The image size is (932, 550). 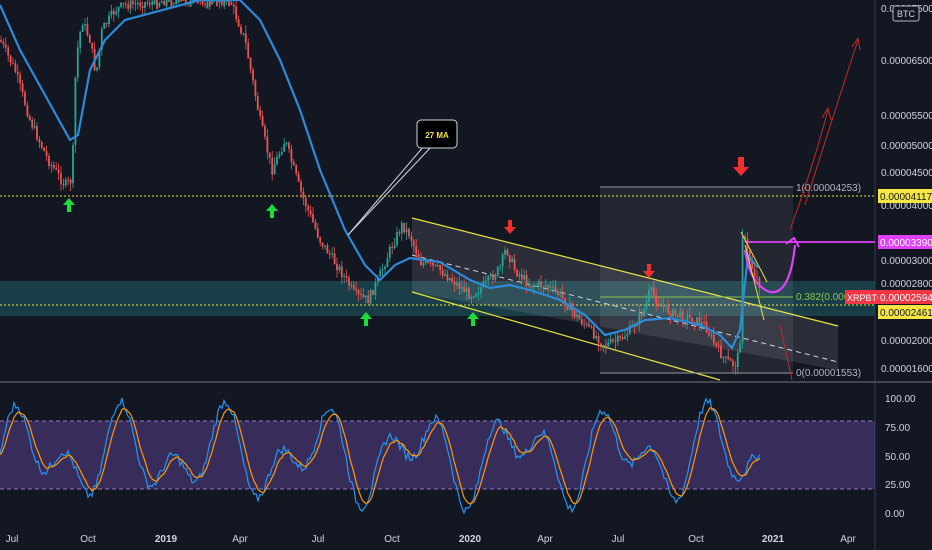 I want to click on stoch-rsi-d-line, so click(x=380, y=455).